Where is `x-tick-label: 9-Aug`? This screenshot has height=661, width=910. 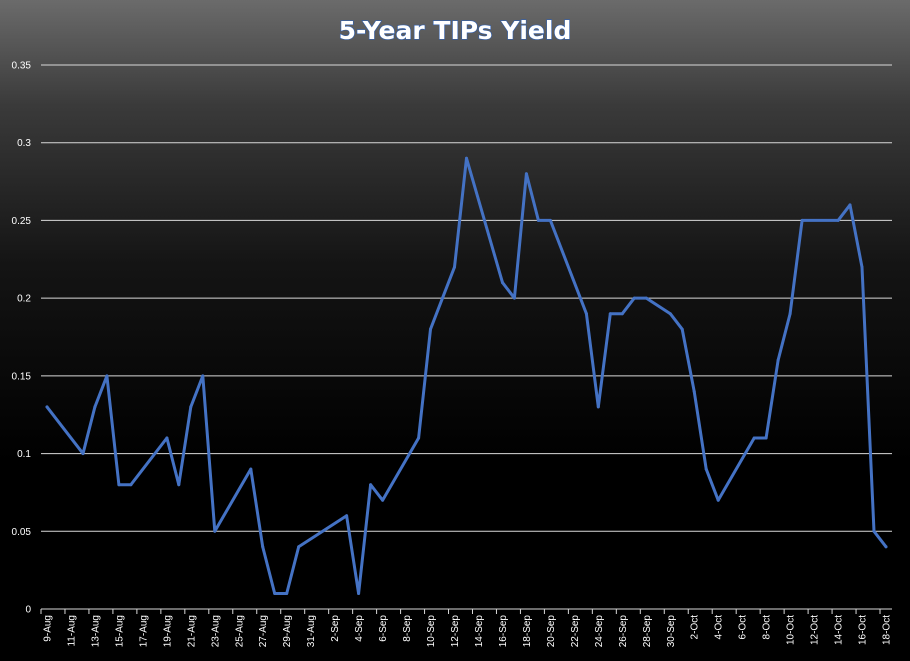
x-tick-label: 9-Aug is located at coordinates (47, 628).